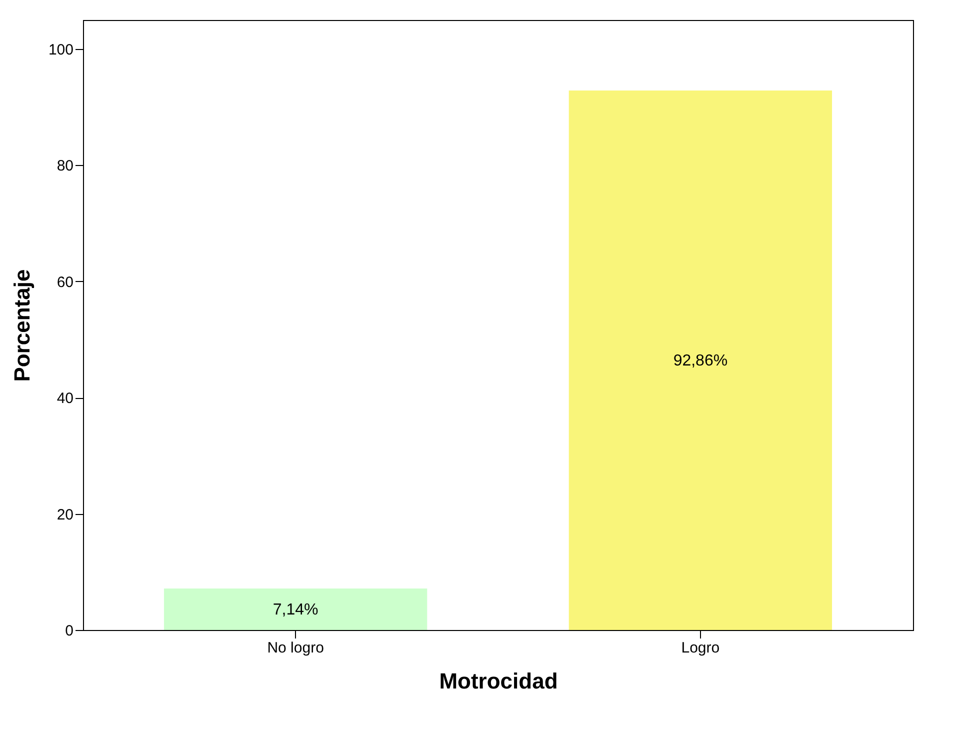 This screenshot has width=966, height=736. I want to click on x-tick-label: No logro, so click(295, 648).